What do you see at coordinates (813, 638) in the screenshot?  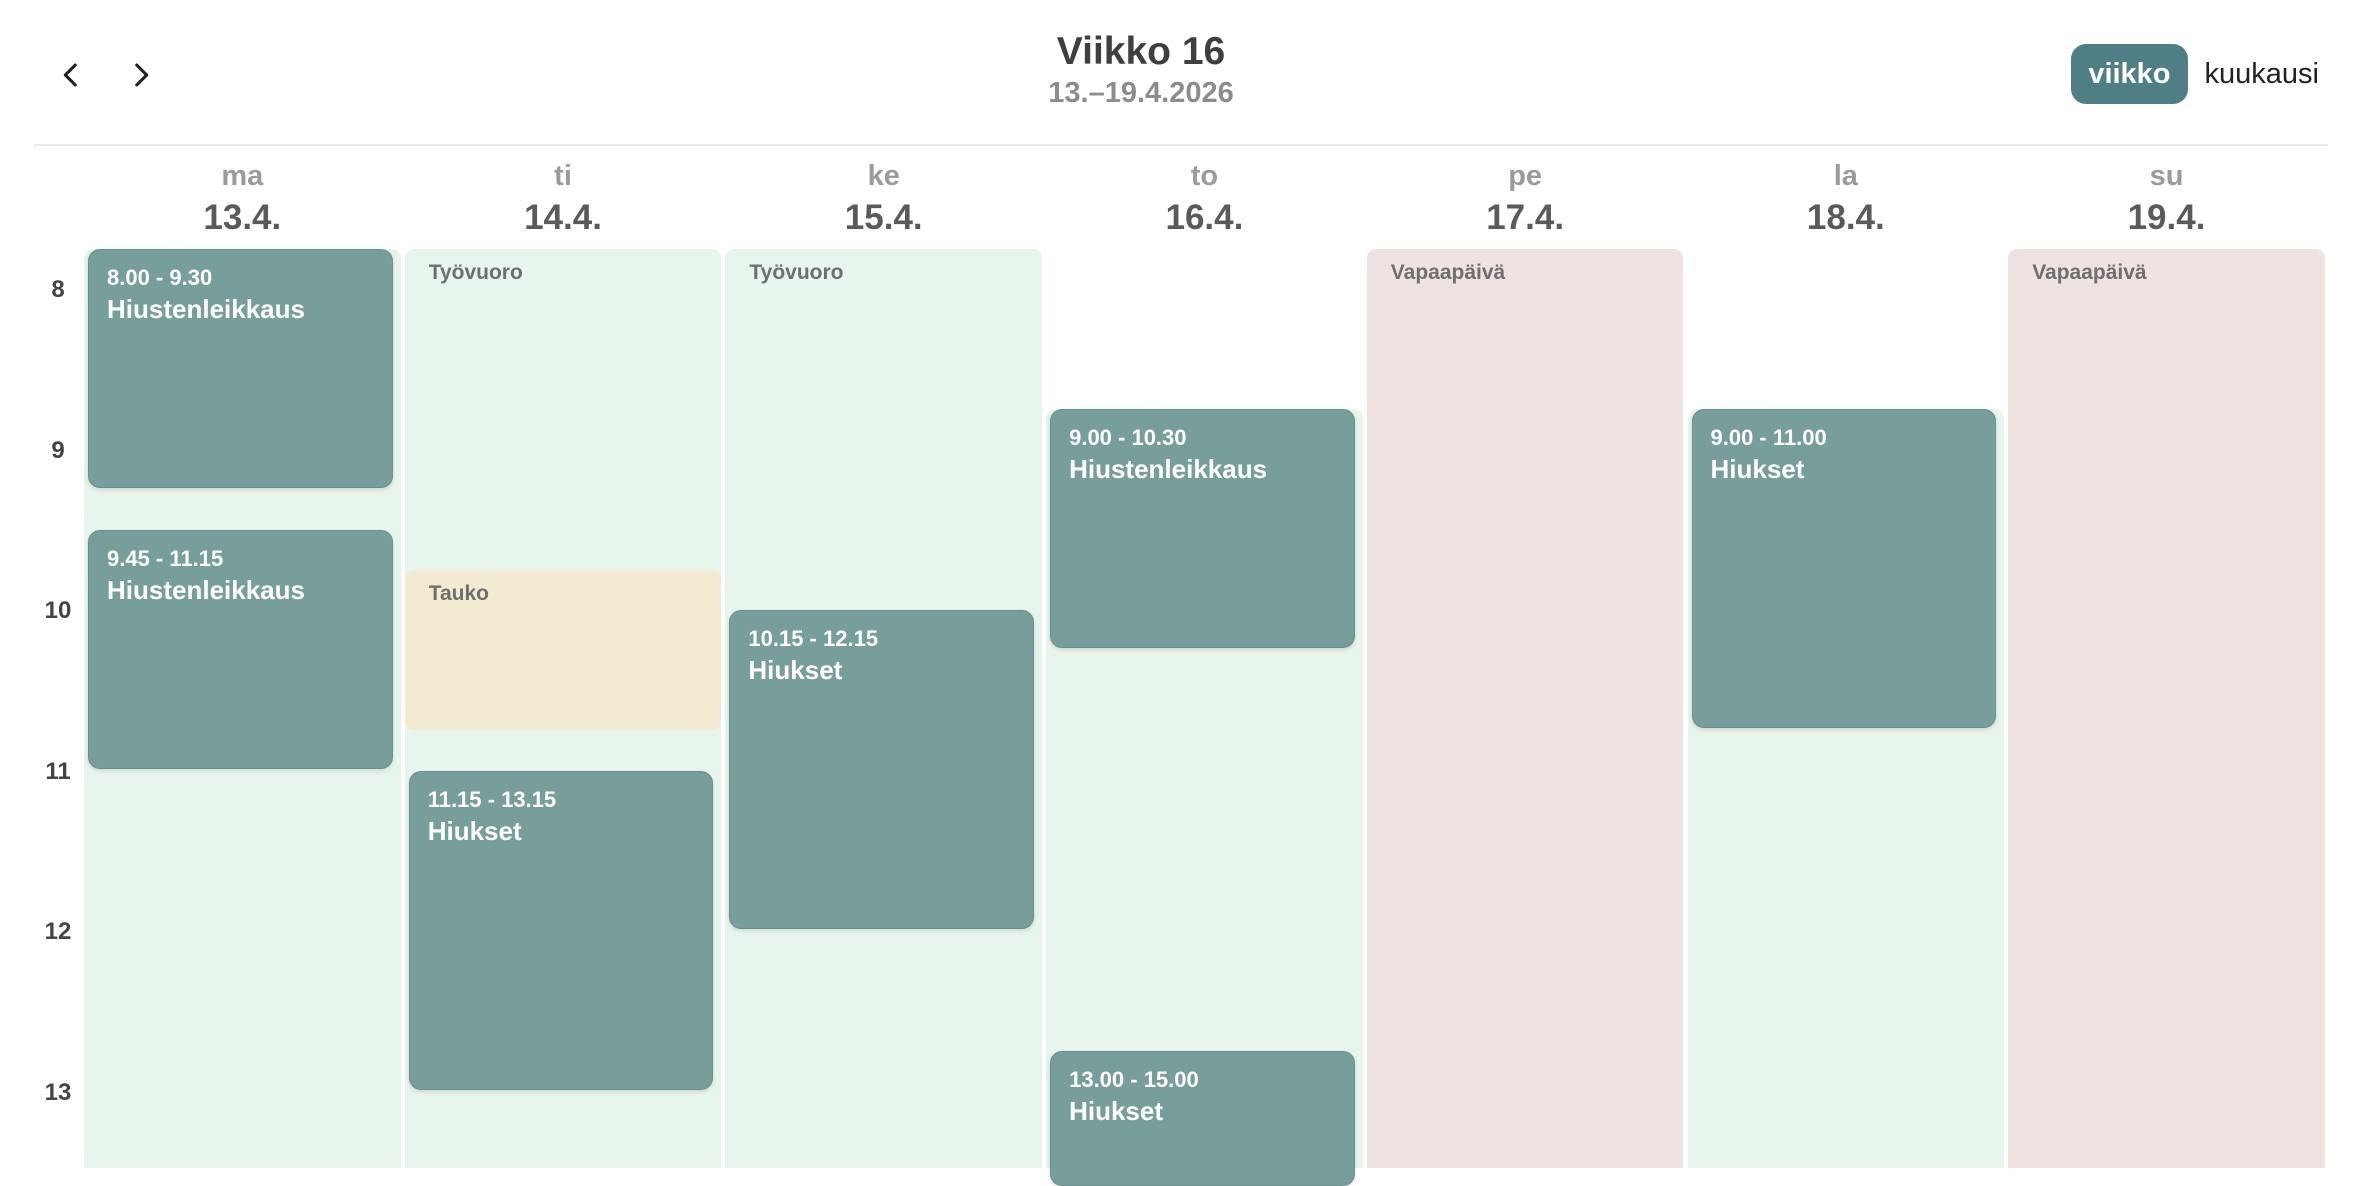 I see `event-time: 10.15 - 12.15` at bounding box center [813, 638].